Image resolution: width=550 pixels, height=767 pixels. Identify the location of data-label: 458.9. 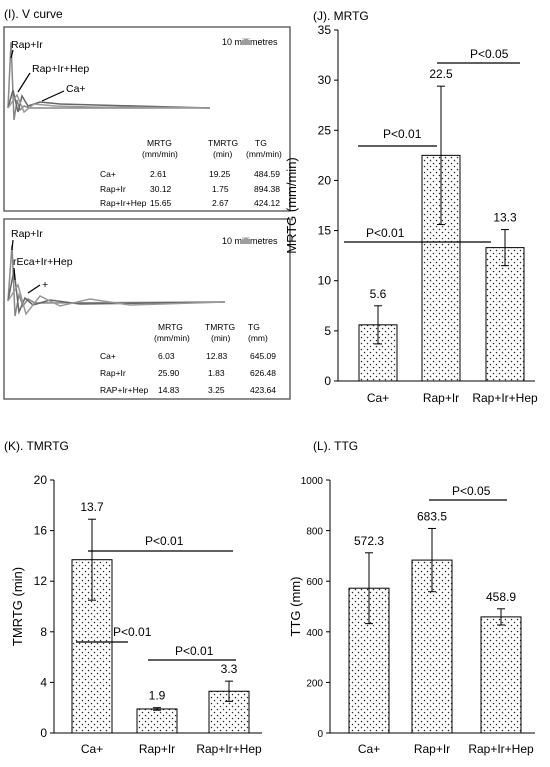
(501, 597).